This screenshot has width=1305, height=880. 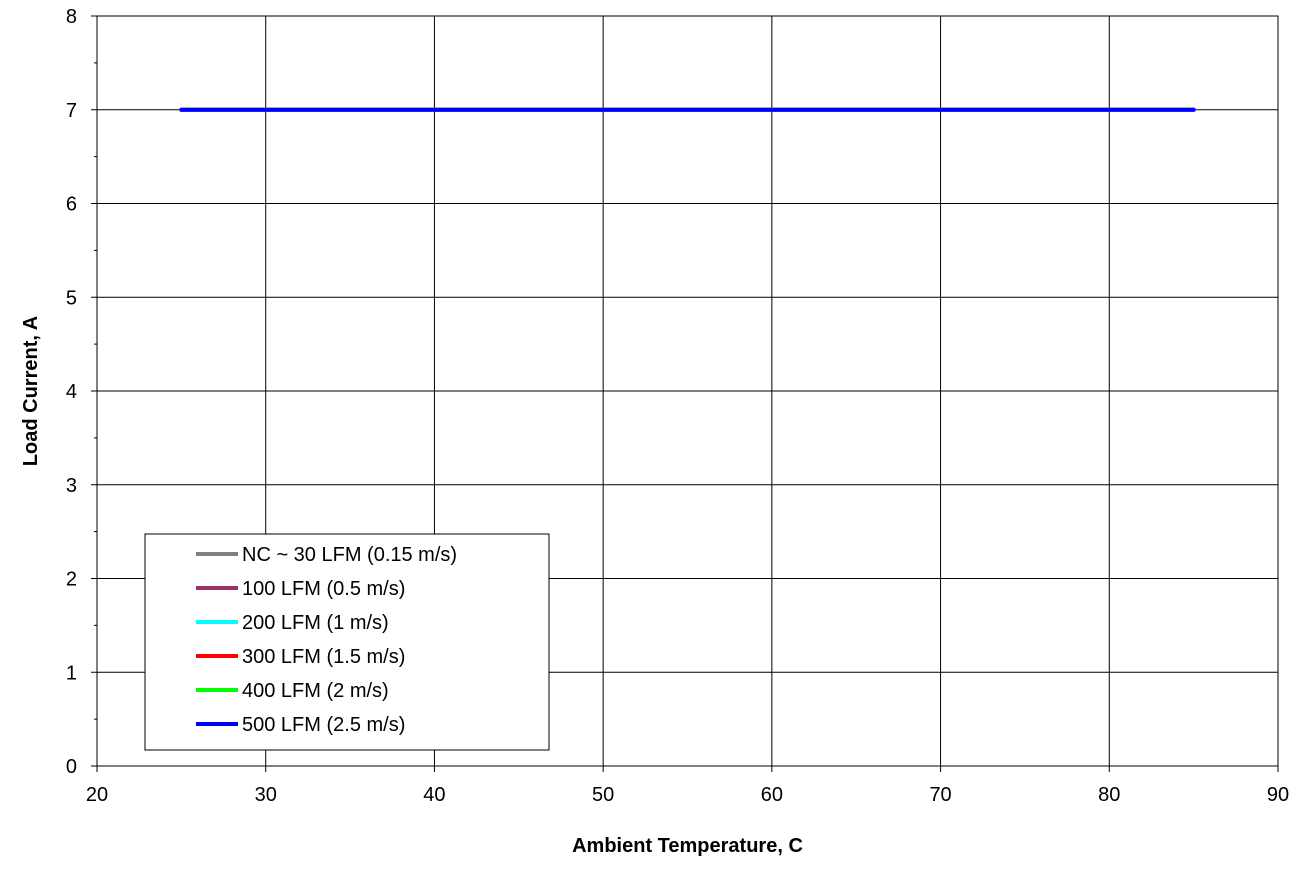 What do you see at coordinates (434, 795) in the screenshot?
I see `x-tick-label: 40` at bounding box center [434, 795].